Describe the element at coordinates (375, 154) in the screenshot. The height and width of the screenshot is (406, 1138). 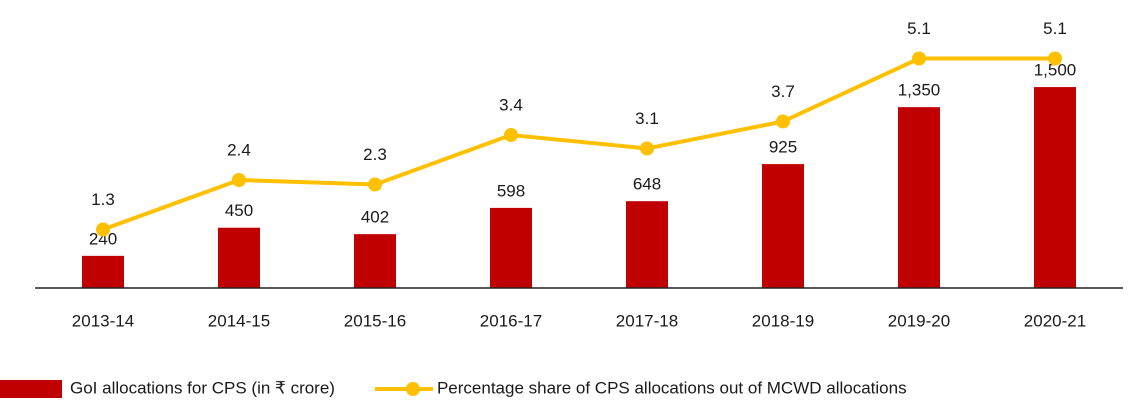
I see `line-value-label: 2.3` at that location.